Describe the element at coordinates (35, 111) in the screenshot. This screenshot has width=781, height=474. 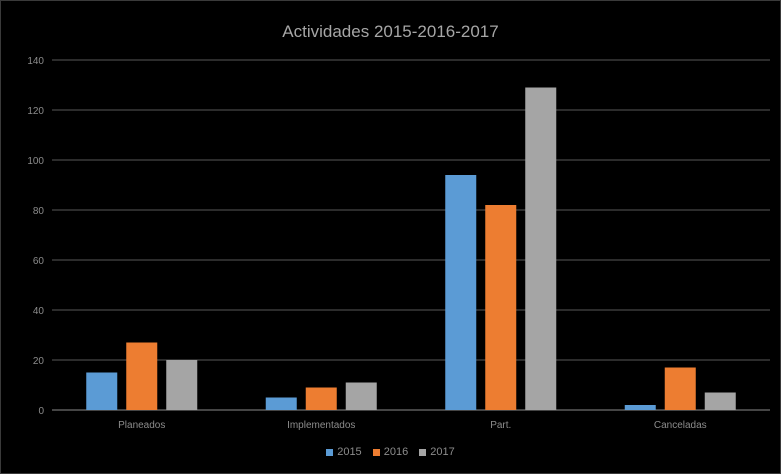
I see `y-tick-label-120: 120` at that location.